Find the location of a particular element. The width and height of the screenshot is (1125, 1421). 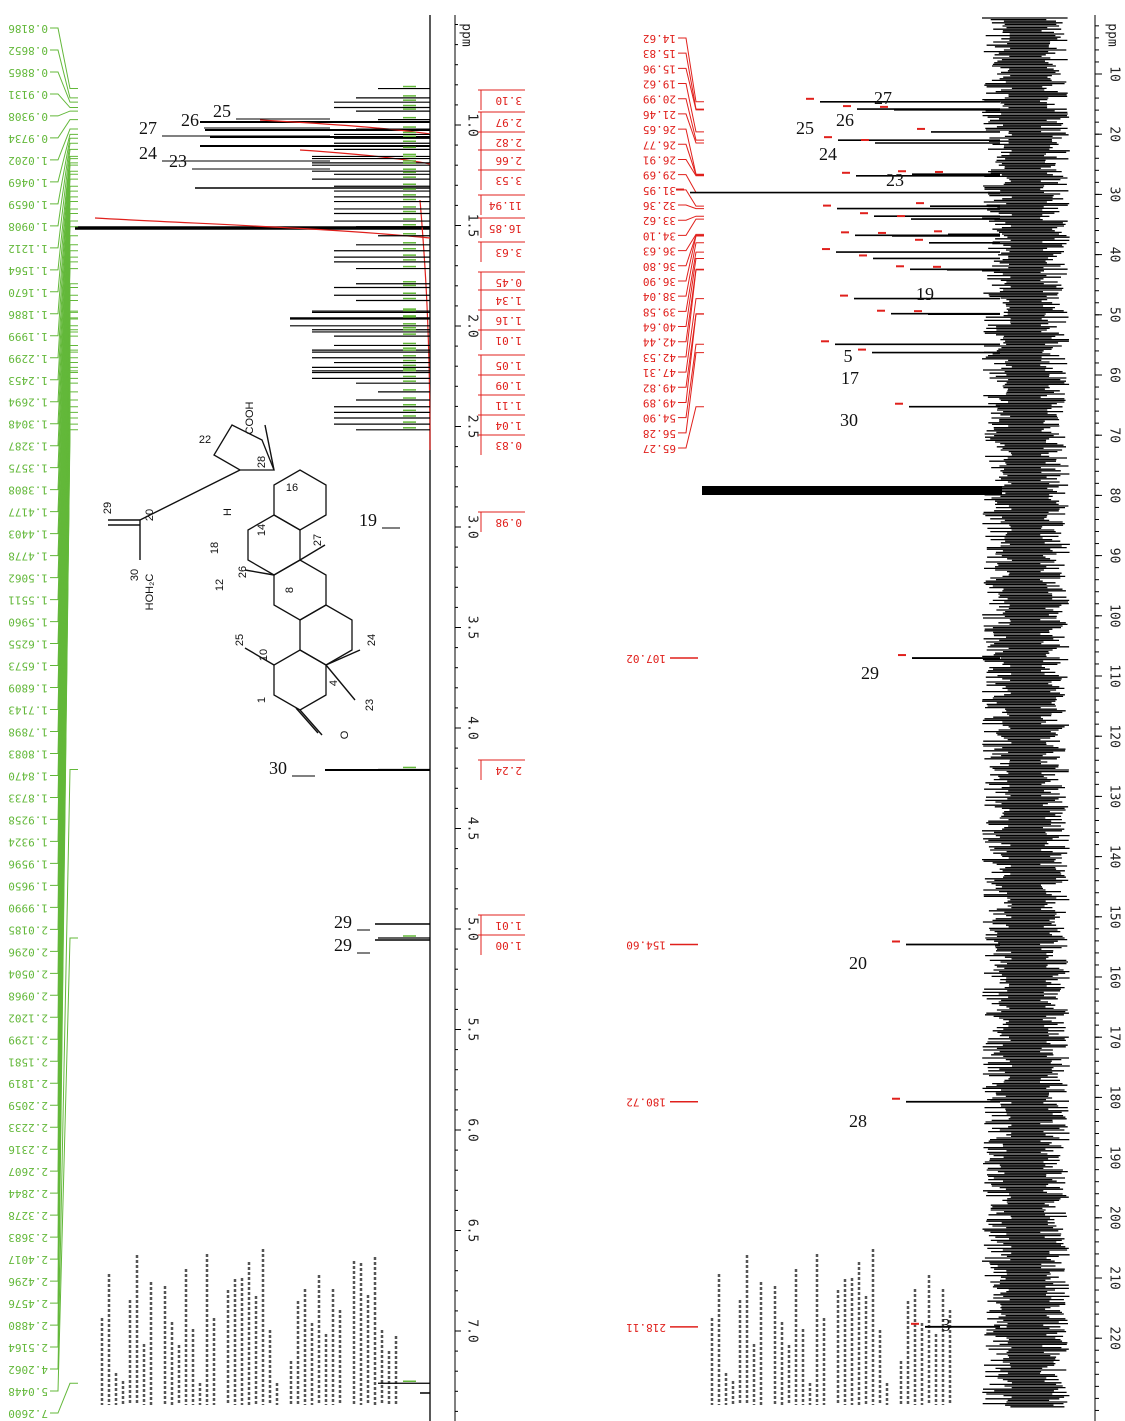

h-assignment: 24 is located at coordinates (148, 153).